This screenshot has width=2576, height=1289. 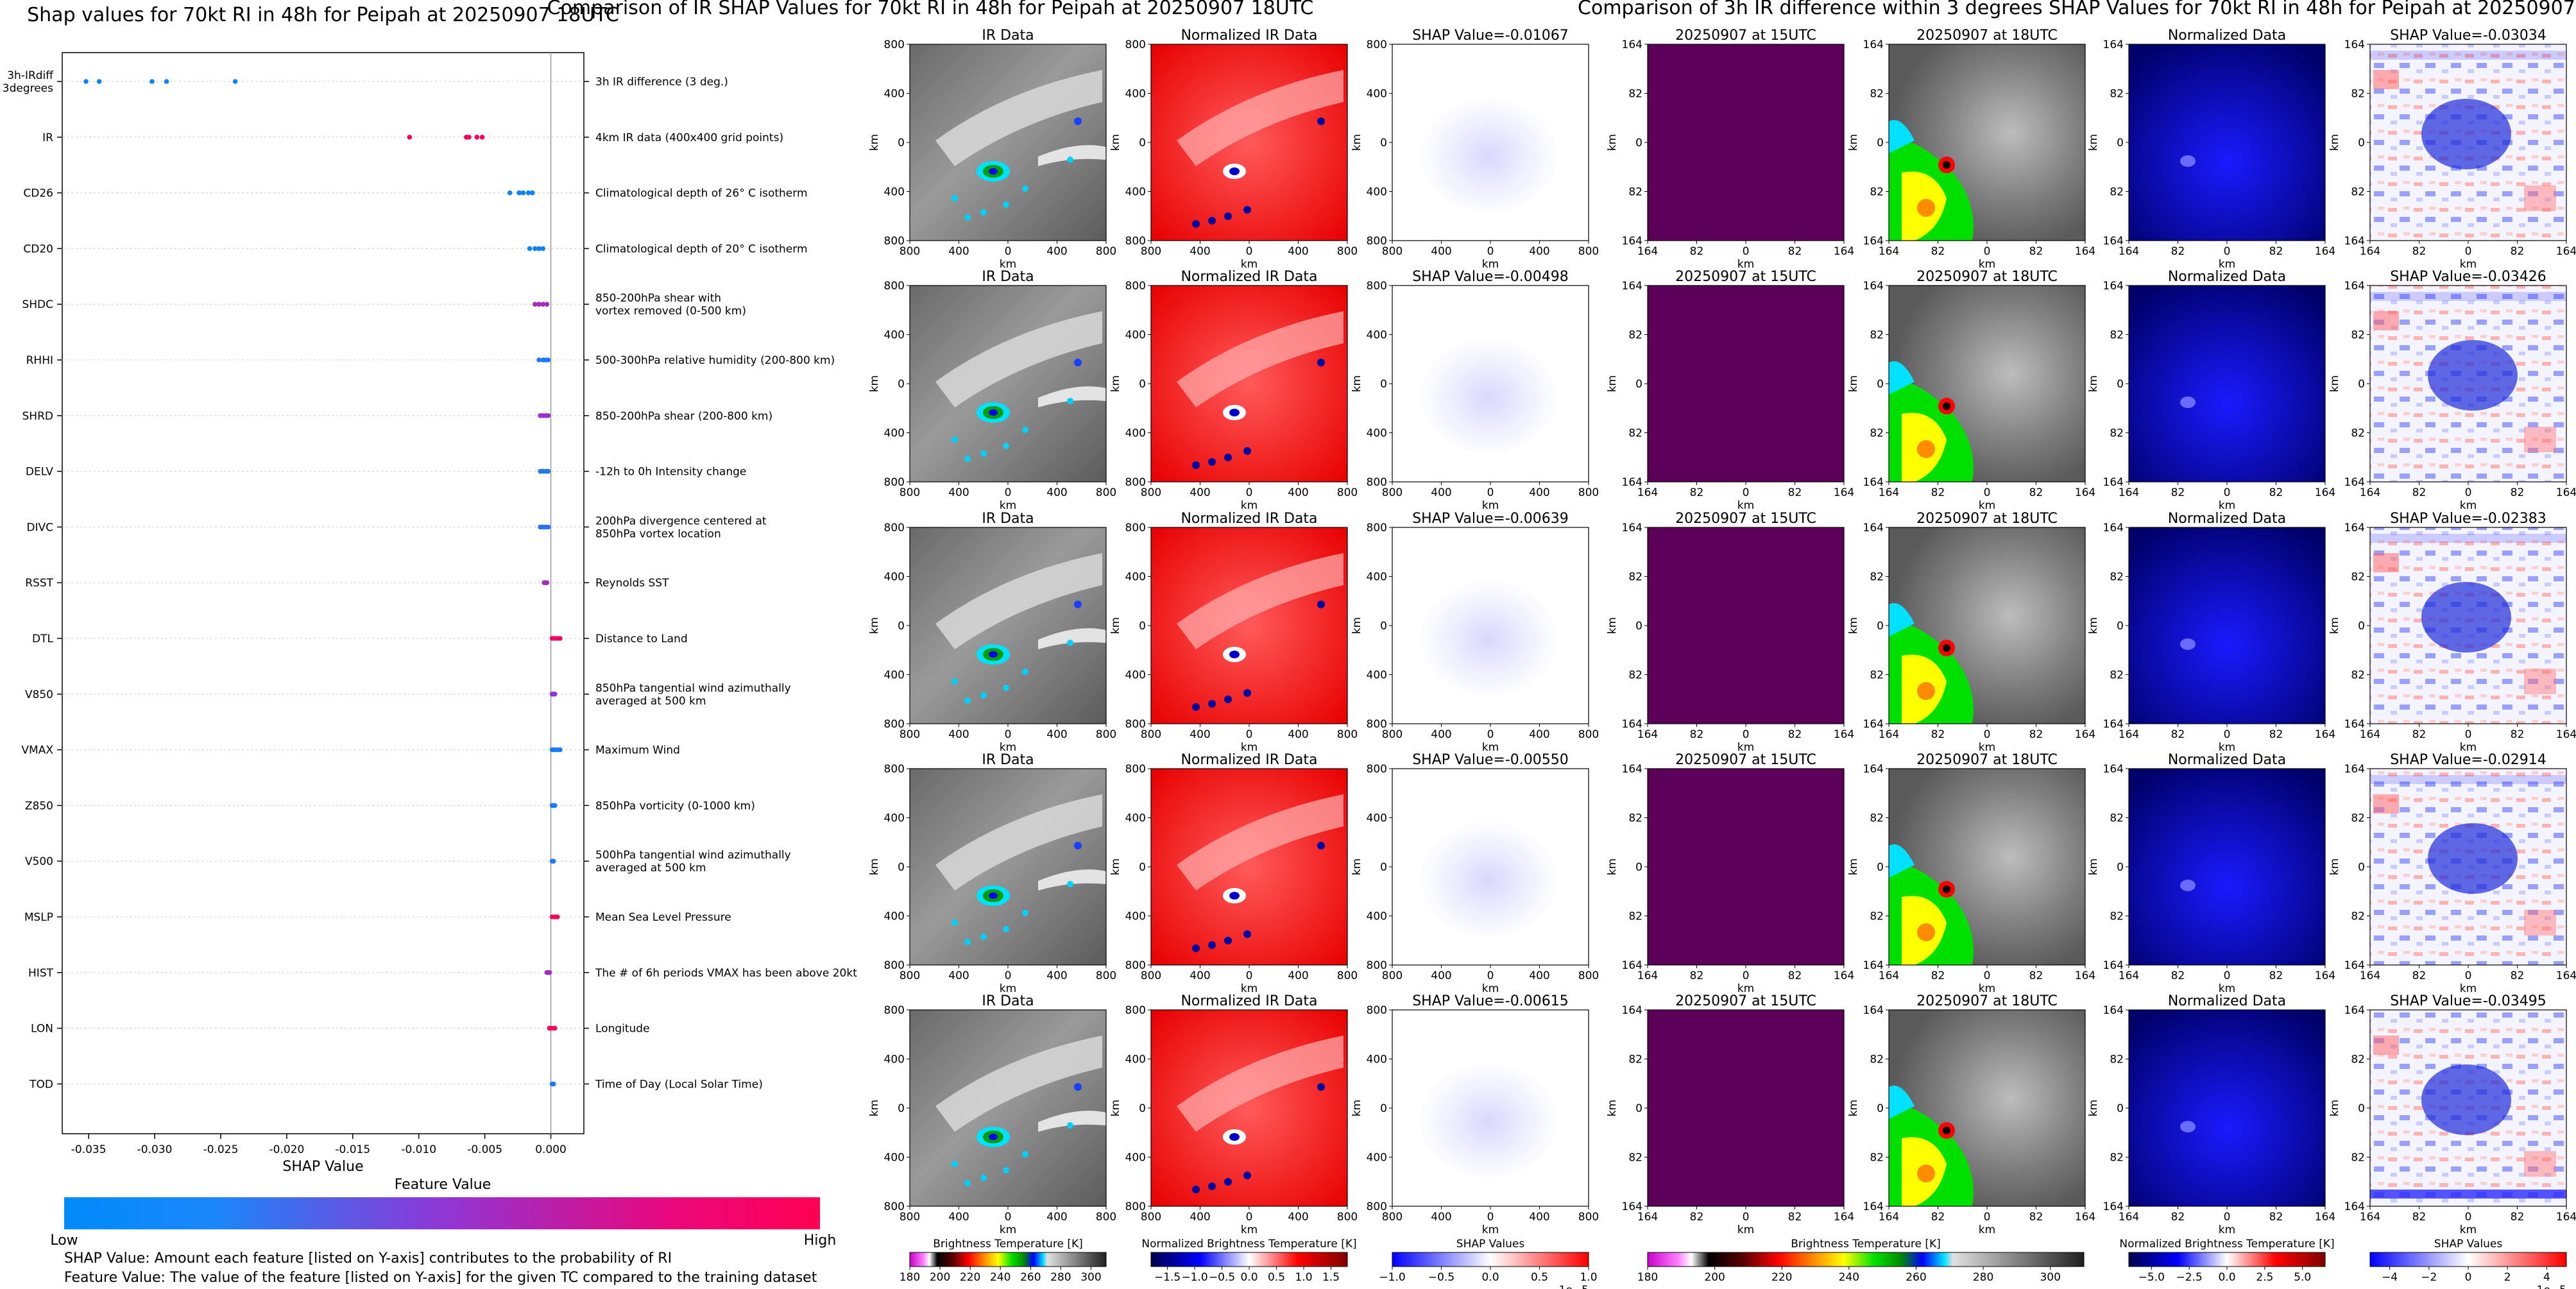 What do you see at coordinates (1392, 1277) in the screenshot?
I see `colorbar-tick-label: −1.0` at bounding box center [1392, 1277].